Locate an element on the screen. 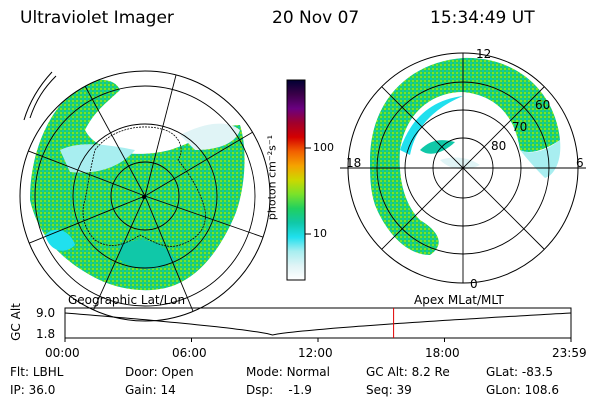 This screenshot has height=400, width=600. gc-alt-xticks is located at coordinates (318, 340).